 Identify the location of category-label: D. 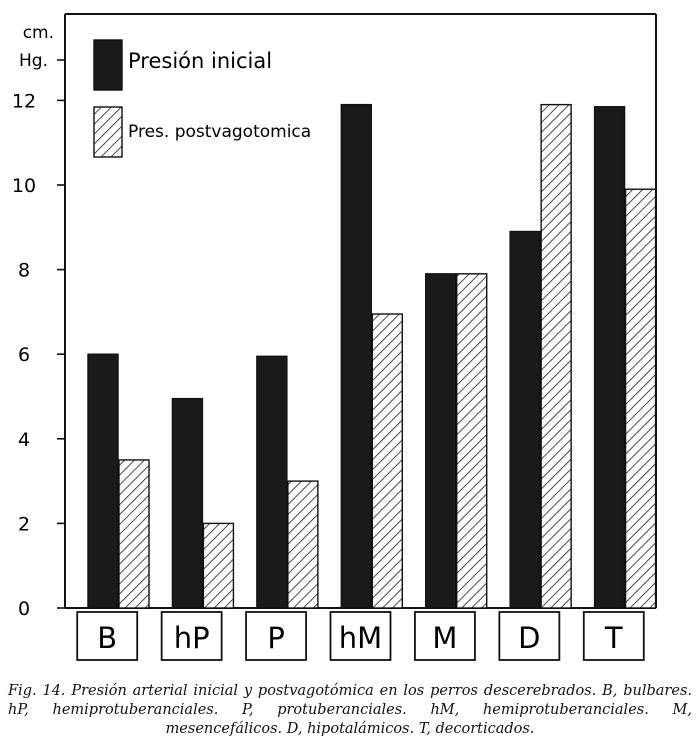
(529, 638).